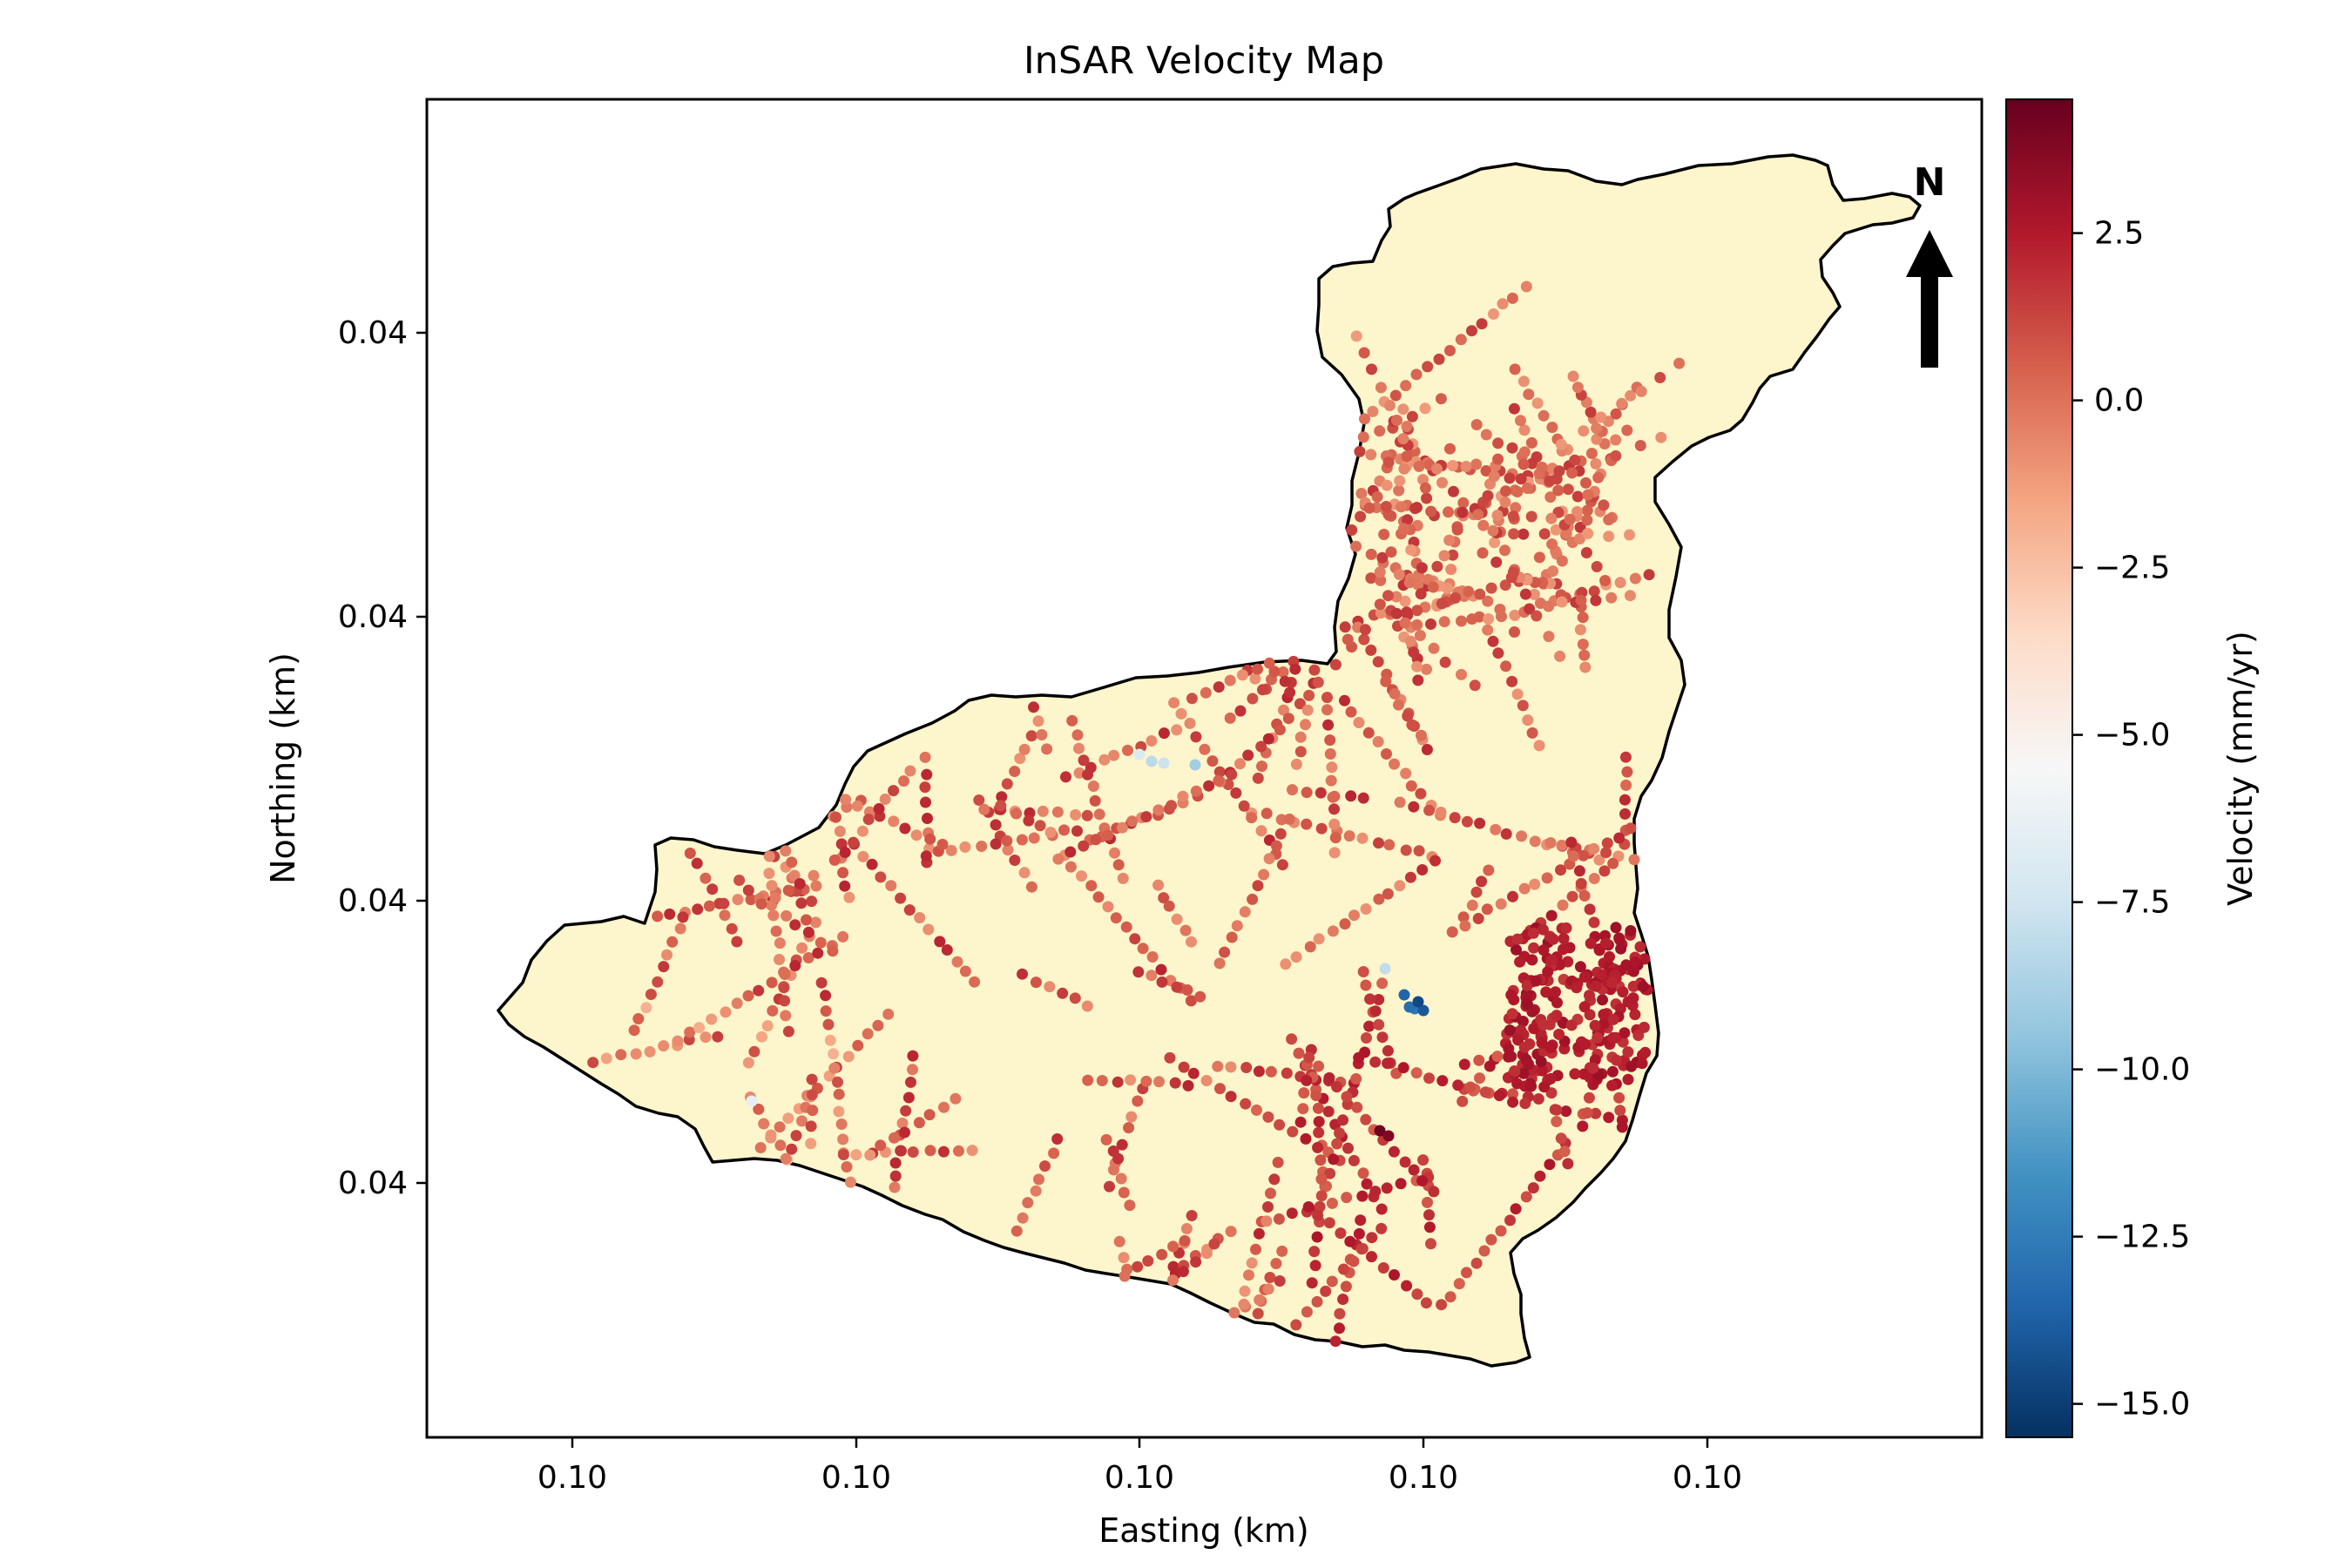 The image size is (2352, 1568). Describe the element at coordinates (1423, 1478) in the screenshot. I see `x-tick-label: 0.10` at that location.